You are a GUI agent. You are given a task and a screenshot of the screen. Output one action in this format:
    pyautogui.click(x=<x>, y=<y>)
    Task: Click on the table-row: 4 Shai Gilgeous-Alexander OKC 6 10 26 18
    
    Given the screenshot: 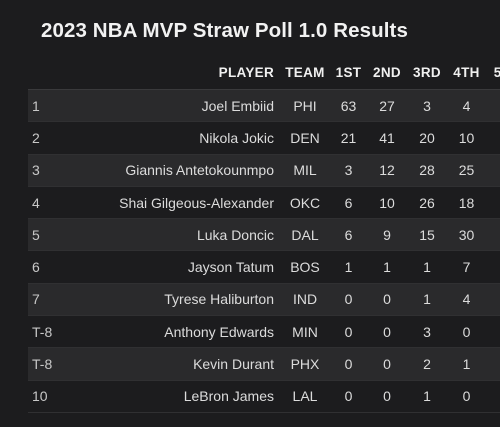 What is the action you would take?
    pyautogui.click(x=264, y=202)
    